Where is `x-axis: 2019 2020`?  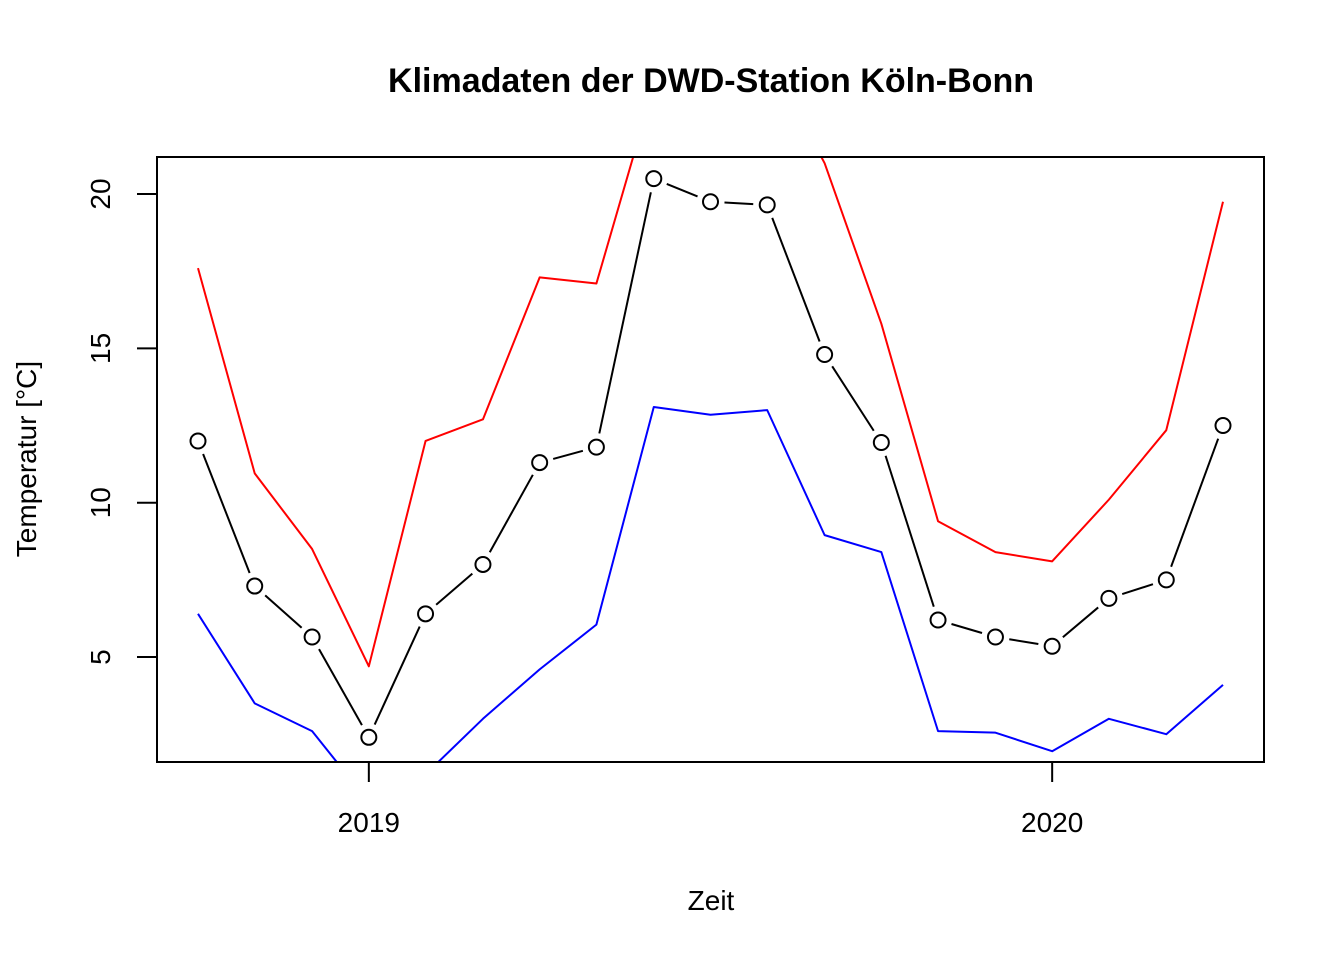 x-axis: 2019 2020 is located at coordinates (710, 800).